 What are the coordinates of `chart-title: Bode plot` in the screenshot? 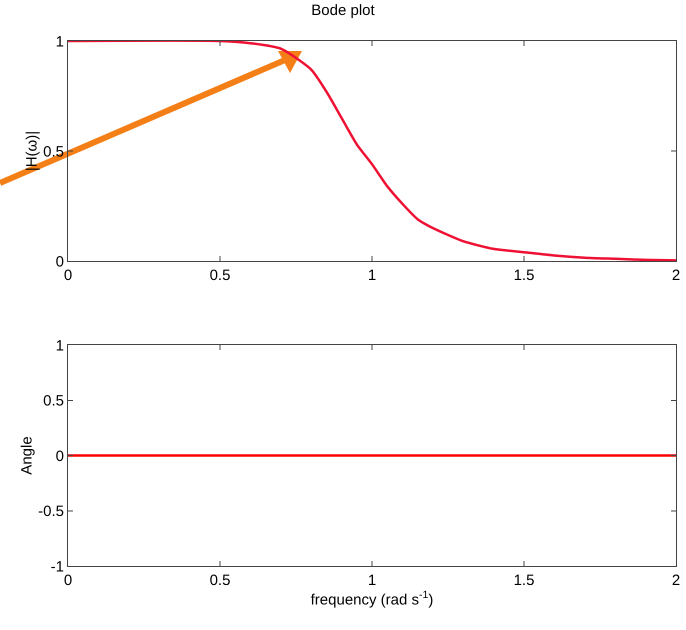 It's located at (343, 10).